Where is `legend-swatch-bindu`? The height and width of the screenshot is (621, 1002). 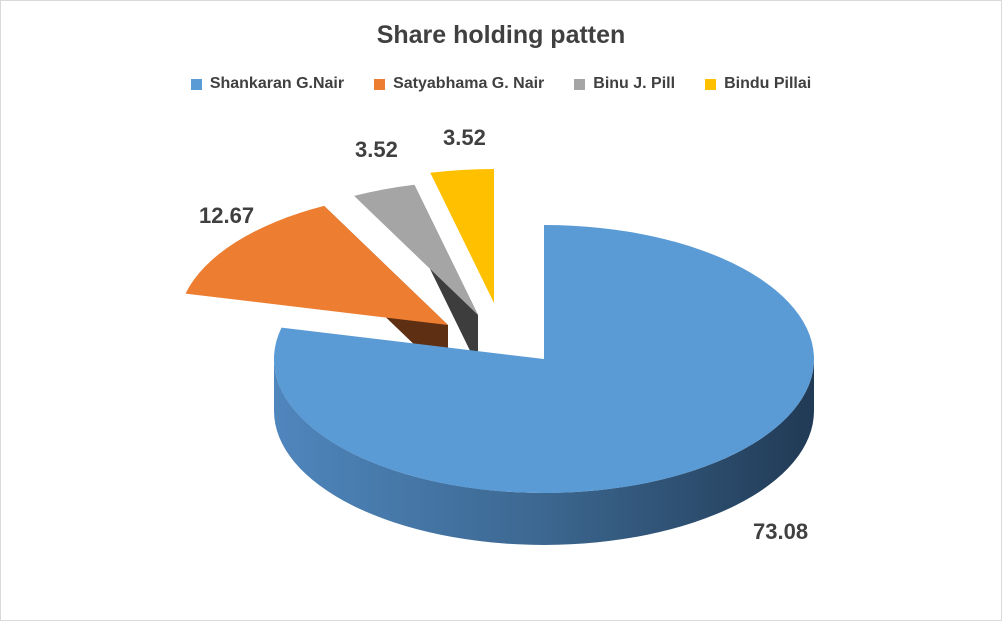 legend-swatch-bindu is located at coordinates (711, 84).